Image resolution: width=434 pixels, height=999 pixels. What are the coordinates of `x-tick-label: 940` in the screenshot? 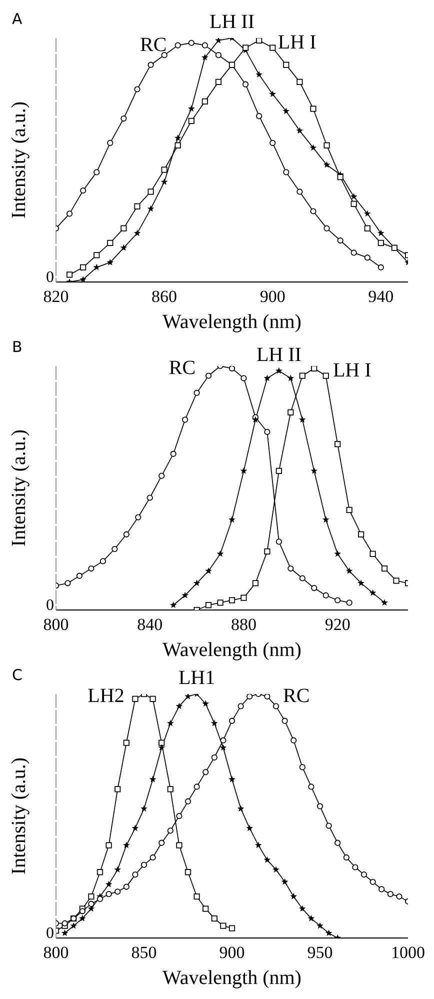 It's located at (381, 296).